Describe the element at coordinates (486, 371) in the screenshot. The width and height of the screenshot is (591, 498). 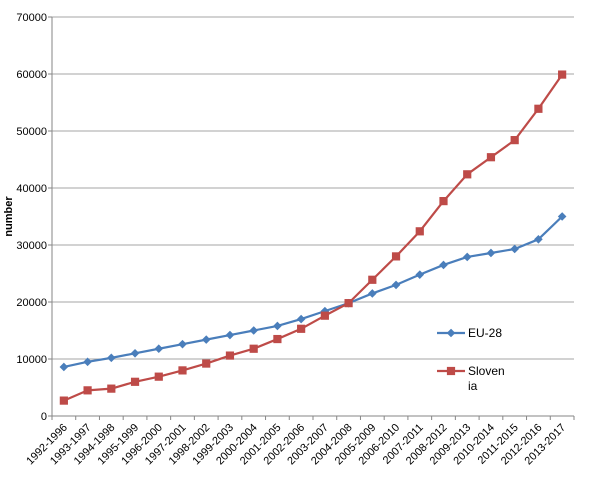
I see `legend-label: Sloven` at that location.